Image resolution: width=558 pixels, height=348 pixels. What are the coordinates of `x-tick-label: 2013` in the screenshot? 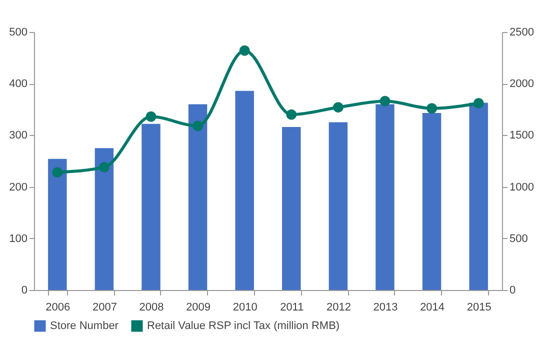 It's located at (385, 308).